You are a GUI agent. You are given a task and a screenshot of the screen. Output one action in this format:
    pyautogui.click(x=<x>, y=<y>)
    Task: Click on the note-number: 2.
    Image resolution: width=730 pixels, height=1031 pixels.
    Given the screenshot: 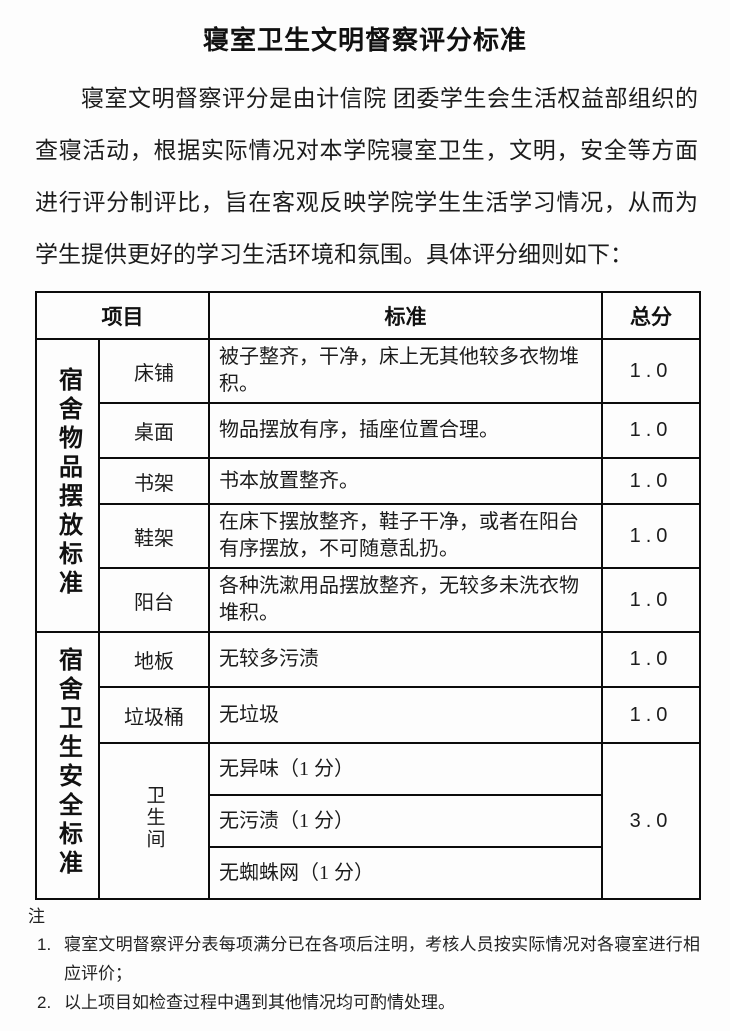 What is the action you would take?
    pyautogui.click(x=44, y=1002)
    